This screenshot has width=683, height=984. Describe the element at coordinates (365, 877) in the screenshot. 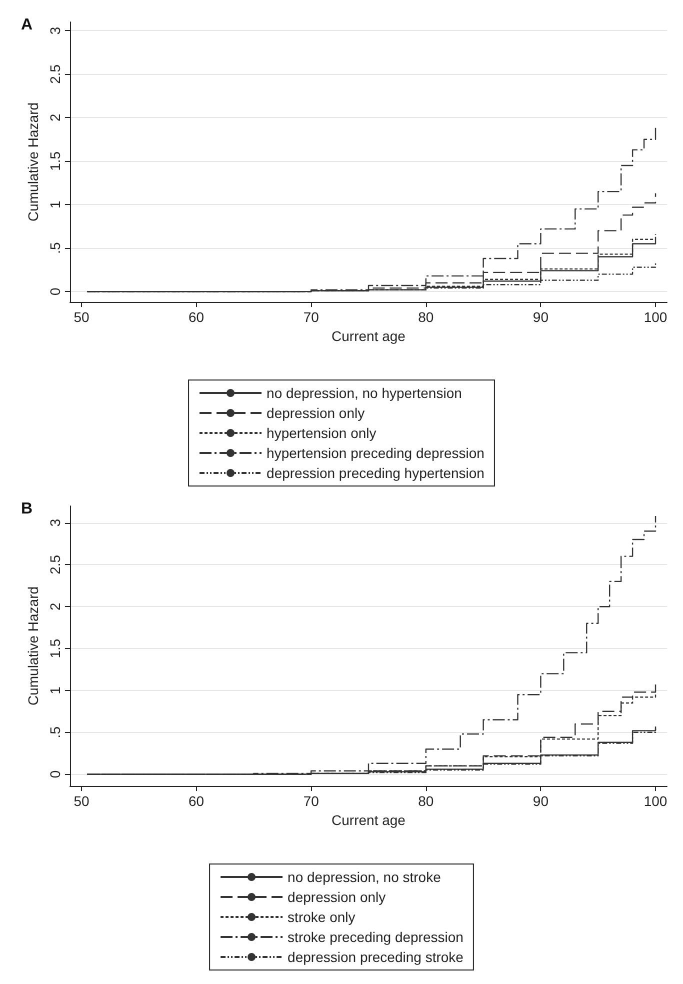

I see `legend-label: no depression, no stroke` at that location.